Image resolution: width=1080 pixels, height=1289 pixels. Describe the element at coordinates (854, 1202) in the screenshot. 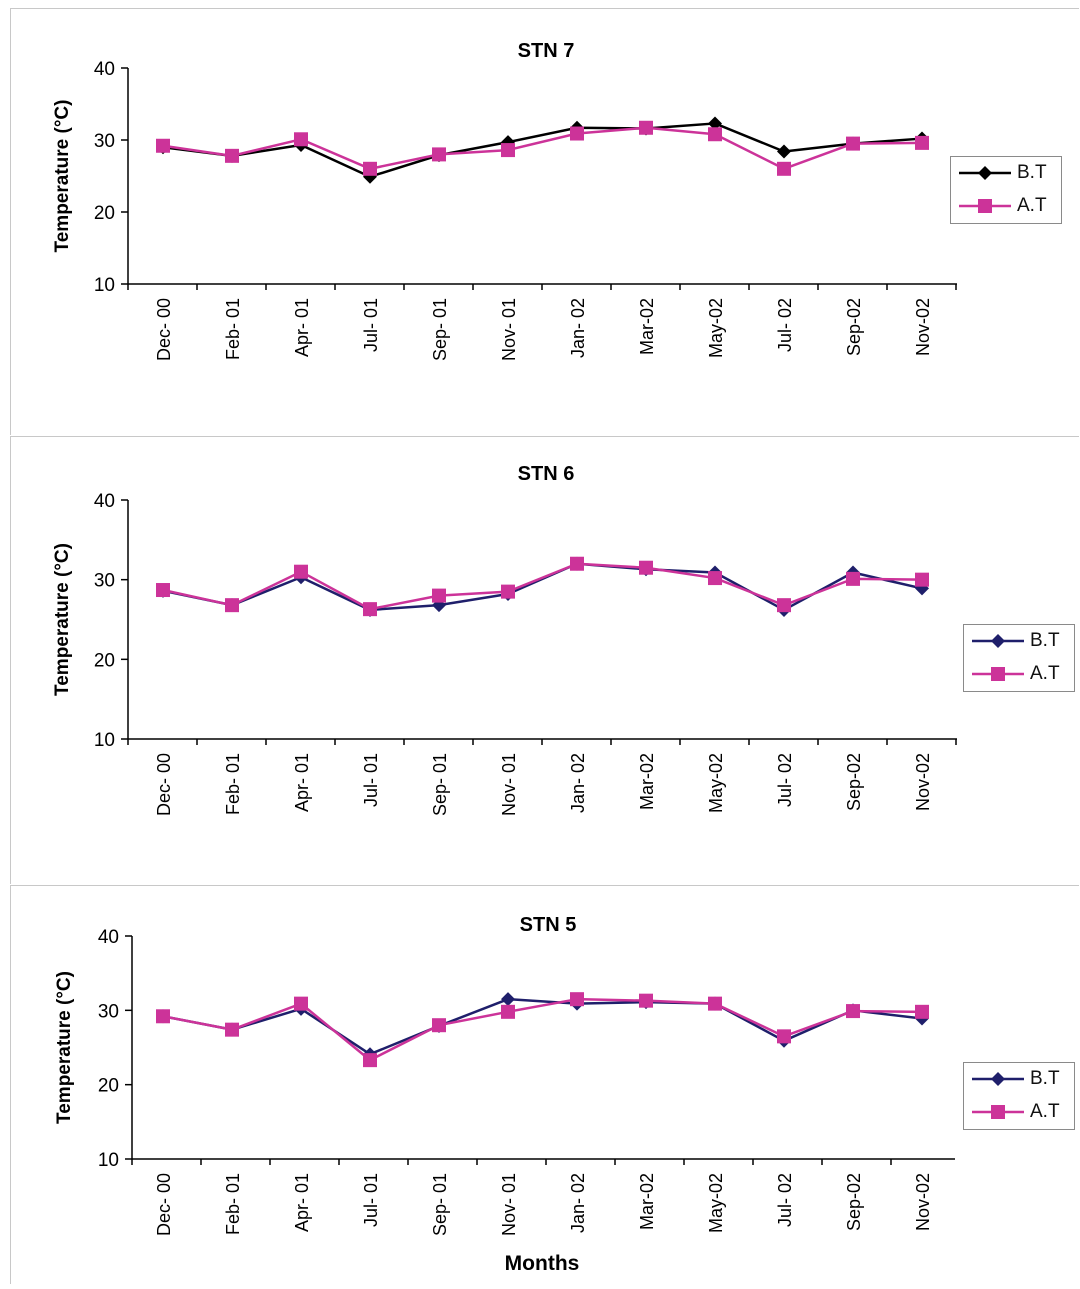

I see `x-tick-label: Sep-02` at that location.